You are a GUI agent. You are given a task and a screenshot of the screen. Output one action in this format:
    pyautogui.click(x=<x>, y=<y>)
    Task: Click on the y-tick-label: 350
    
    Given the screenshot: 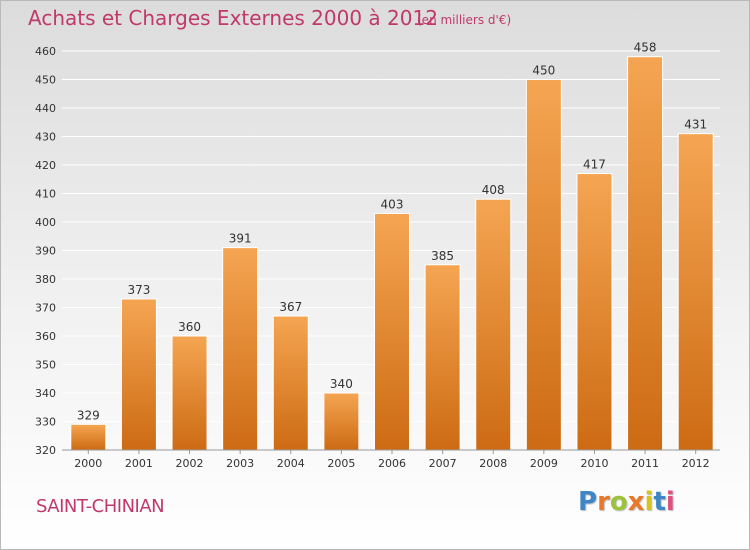 What is the action you would take?
    pyautogui.click(x=45, y=365)
    